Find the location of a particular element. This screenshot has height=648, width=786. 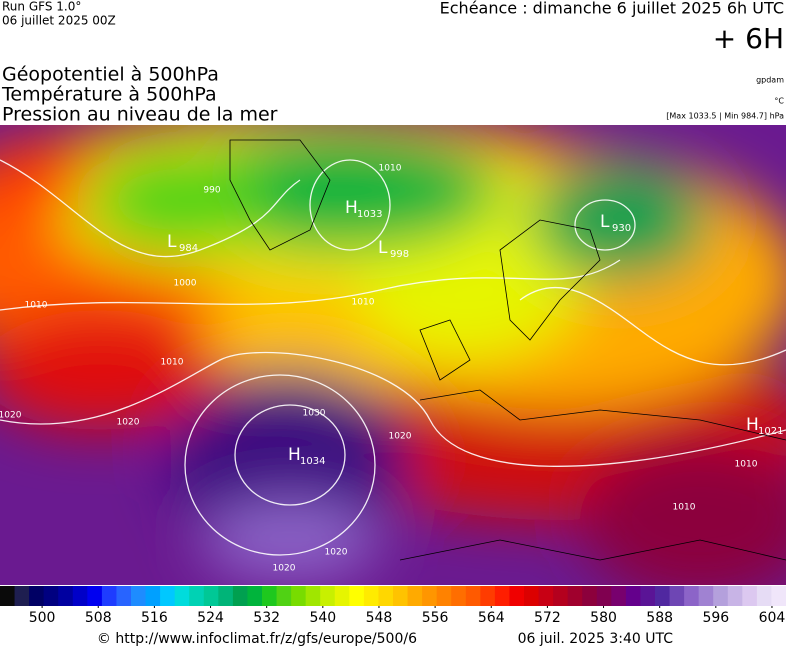

field-label: Géopotentiel à 500hPa is located at coordinates (110, 75).